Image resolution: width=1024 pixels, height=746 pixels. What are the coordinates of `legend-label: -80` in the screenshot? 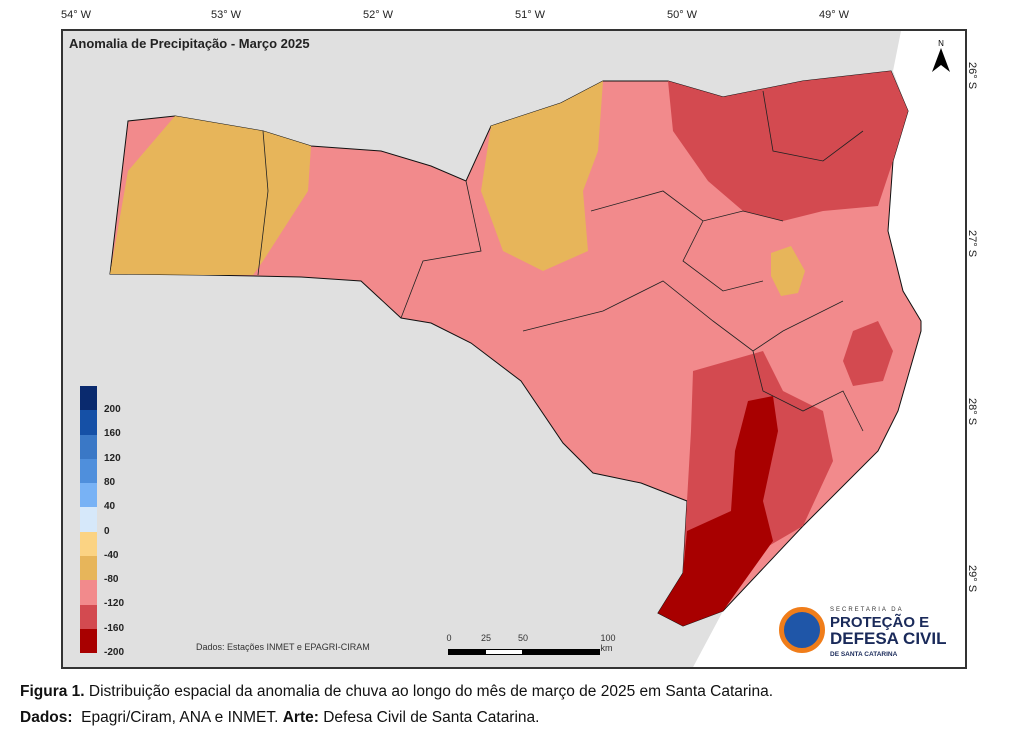 It's located at (111, 580).